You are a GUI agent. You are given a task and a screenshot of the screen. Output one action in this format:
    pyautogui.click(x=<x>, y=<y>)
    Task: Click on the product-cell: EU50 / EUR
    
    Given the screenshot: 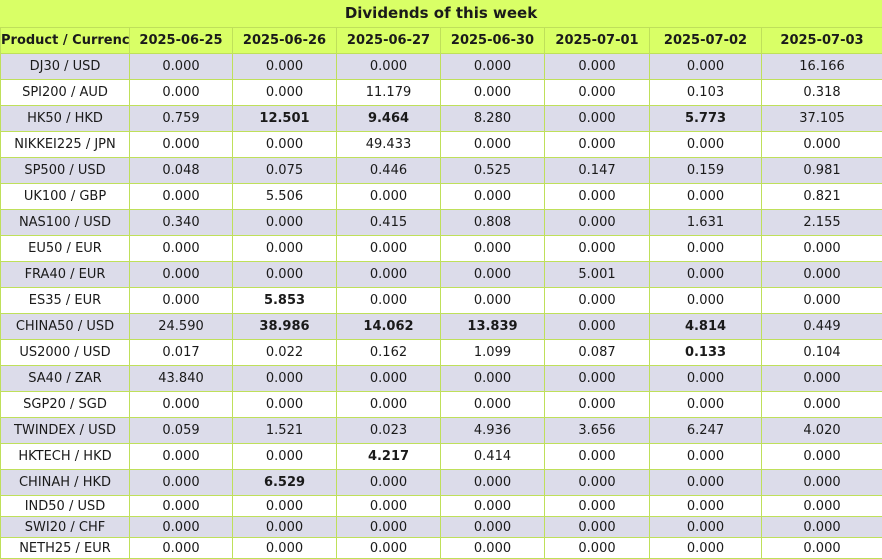 What is the action you would take?
    pyautogui.click(x=65, y=249)
    